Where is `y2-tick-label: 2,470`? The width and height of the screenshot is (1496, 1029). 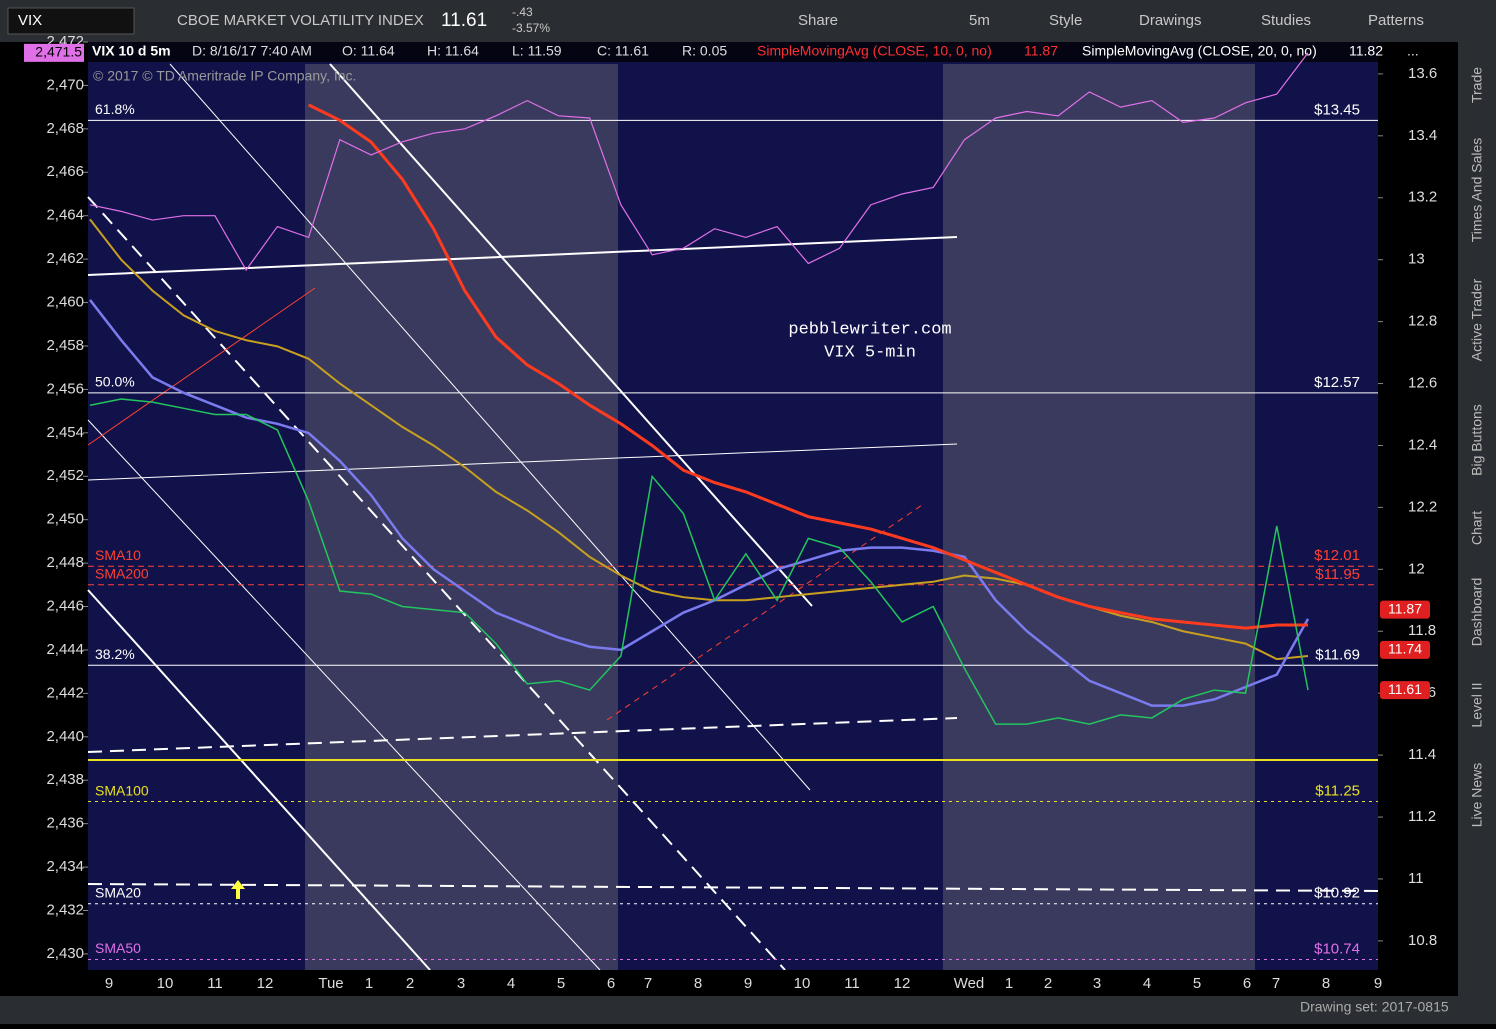
y2-tick-label: 2,470 is located at coordinates (65, 84).